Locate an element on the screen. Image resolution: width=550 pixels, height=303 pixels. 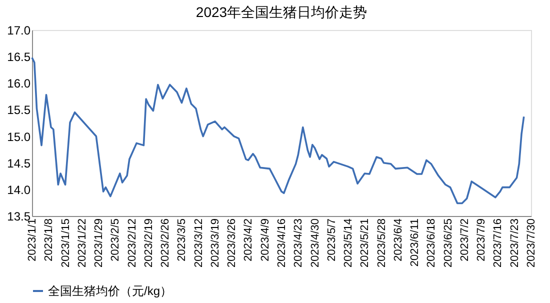
legend-label: 全国生猪均价（元/kg） is located at coordinates (110, 291).